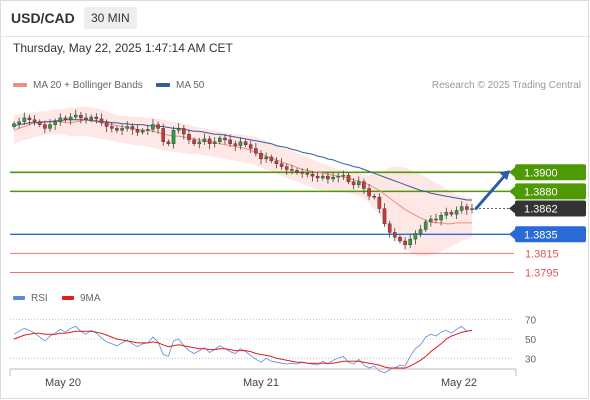 This screenshot has width=590, height=400. Describe the element at coordinates (190, 85) in the screenshot. I see `legend-ma50-label: MA 50` at that location.